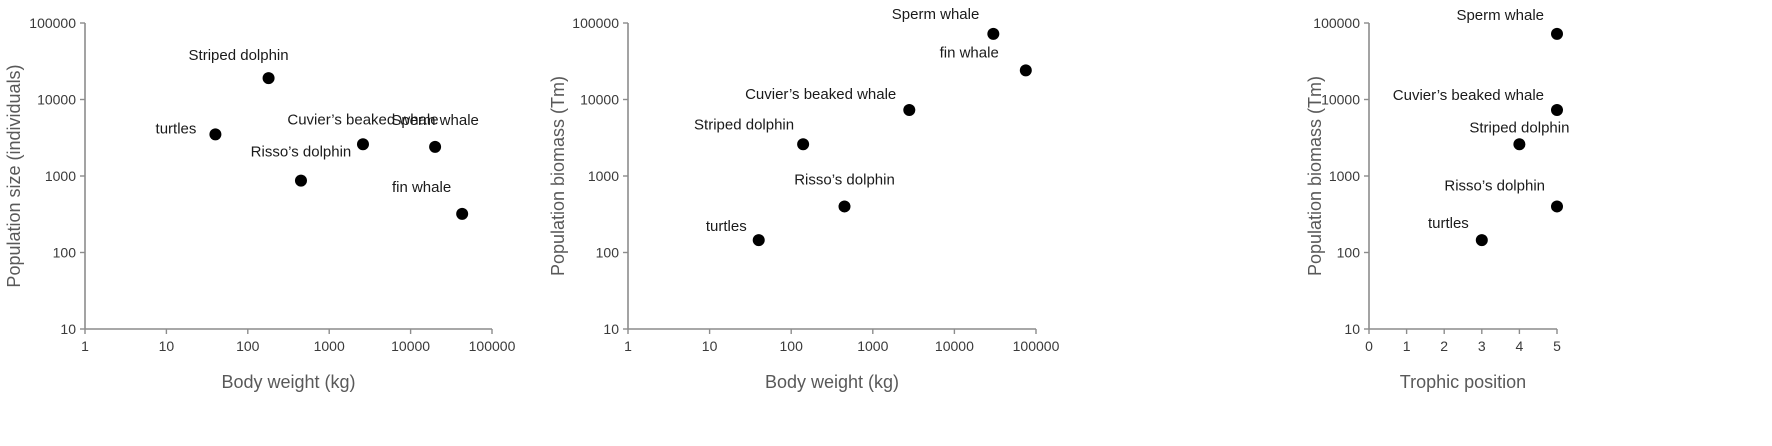  Describe the element at coordinates (1463, 382) in the screenshot. I see `x-axis-title: Trophic position` at that location.